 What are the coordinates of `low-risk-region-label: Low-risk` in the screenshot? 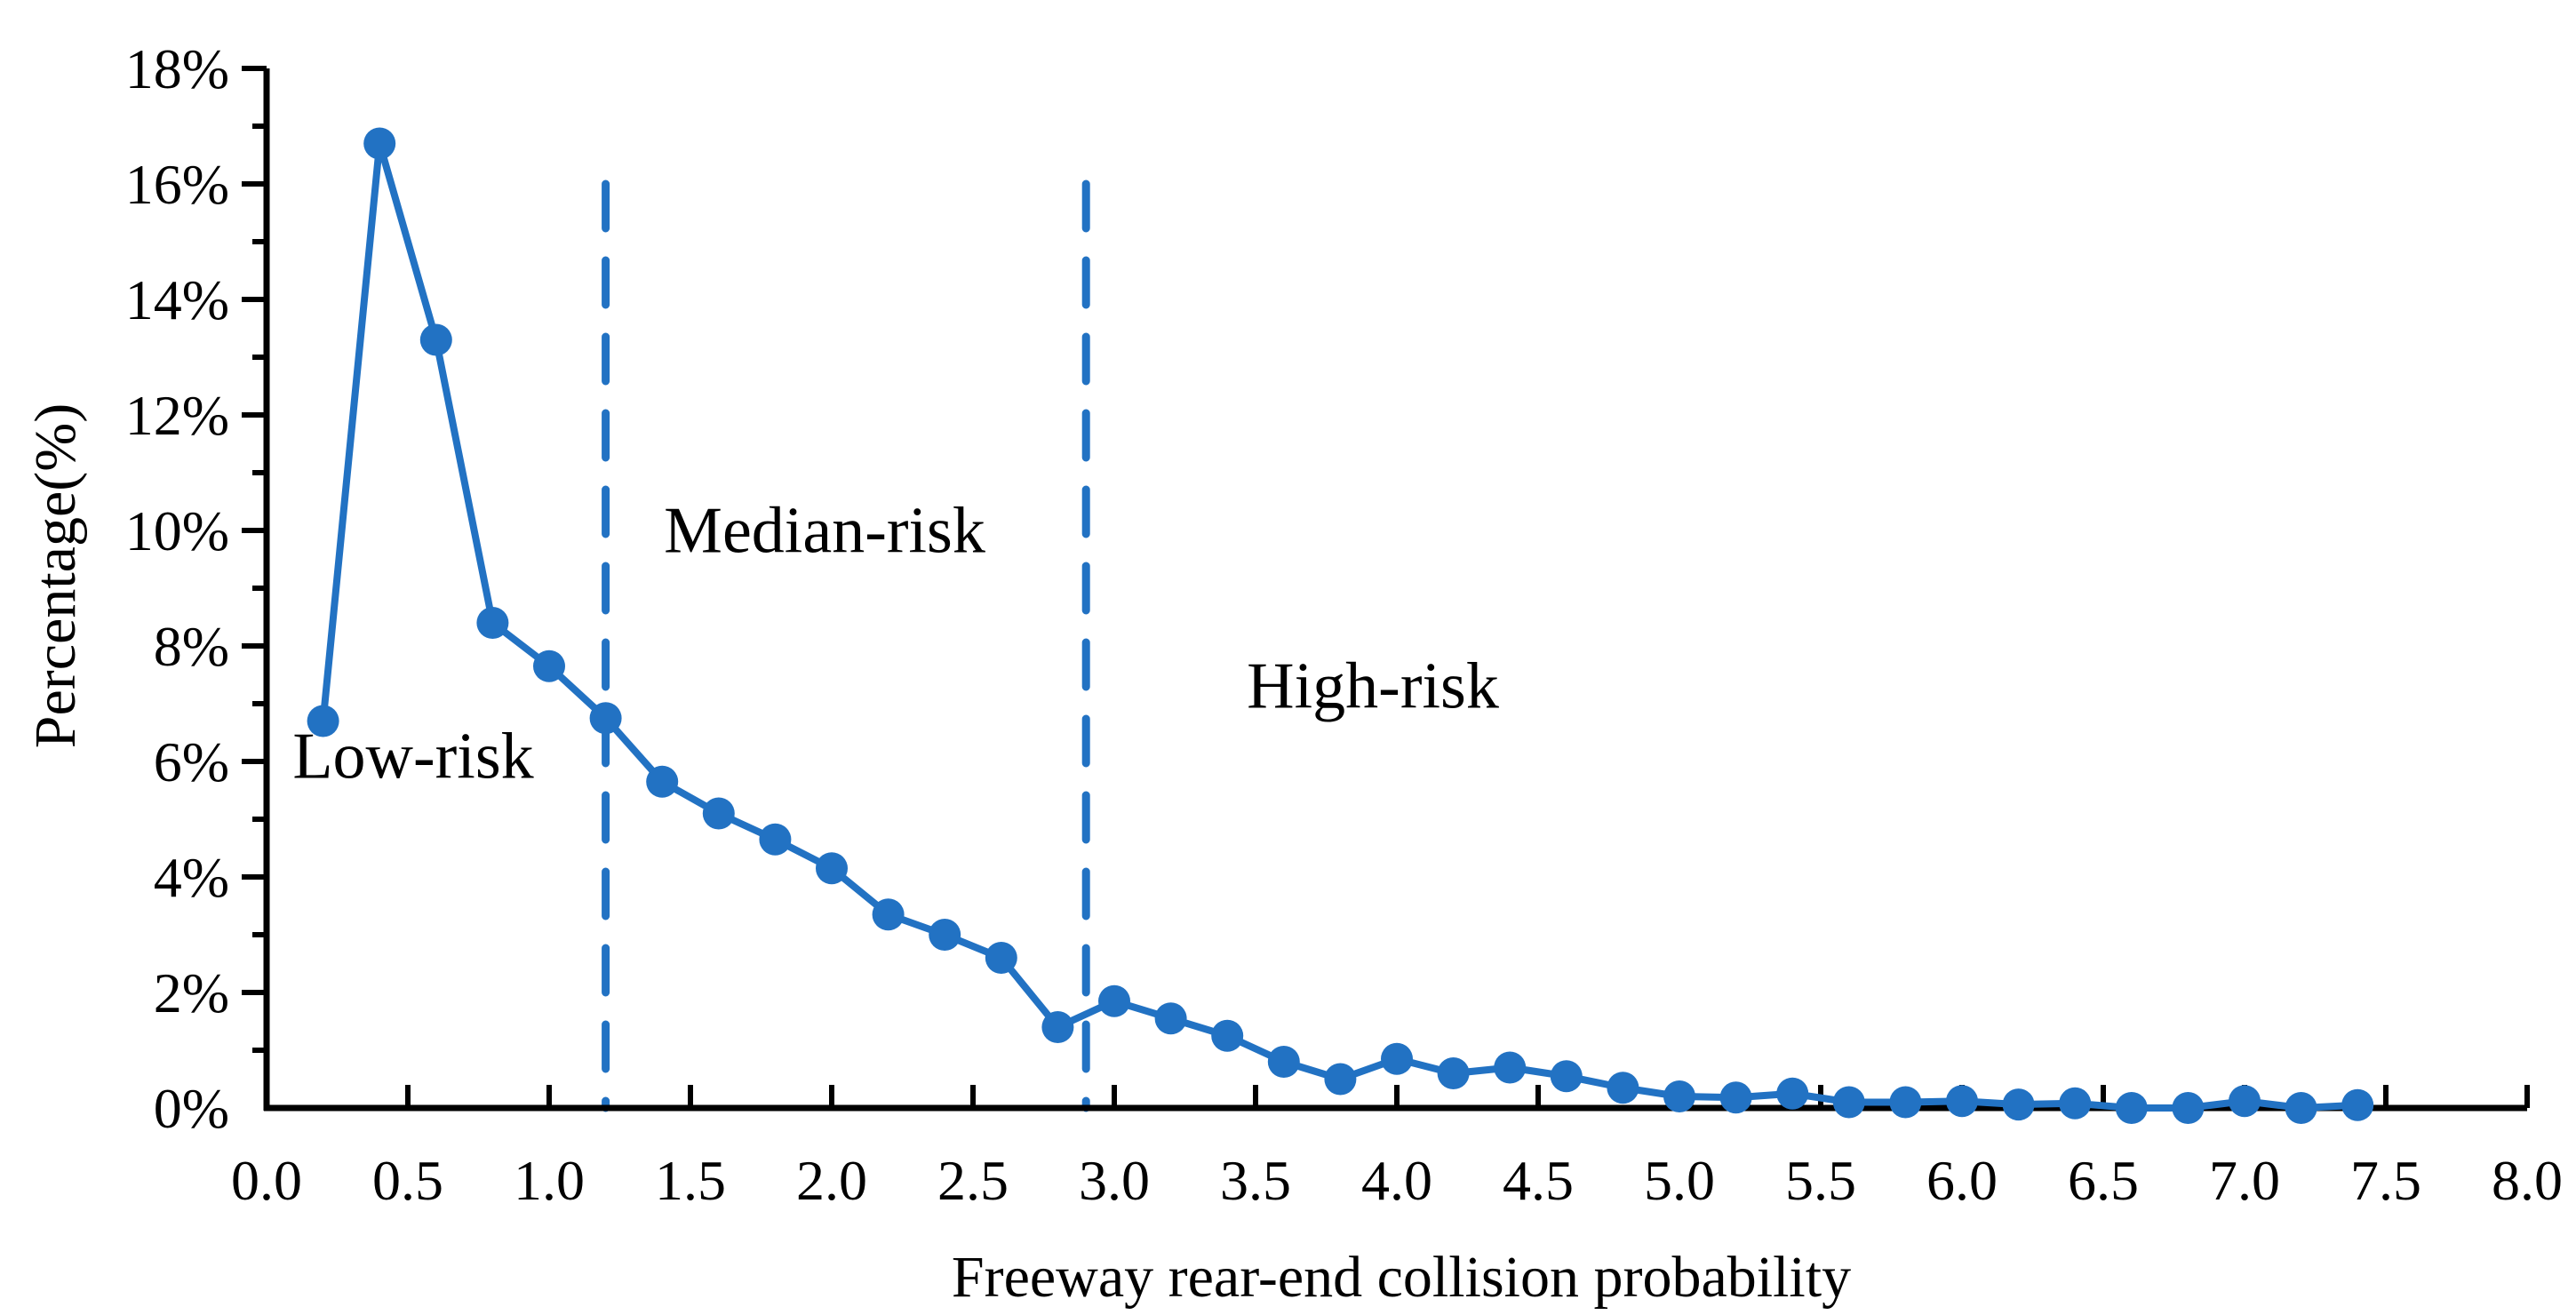 It's located at (413, 756).